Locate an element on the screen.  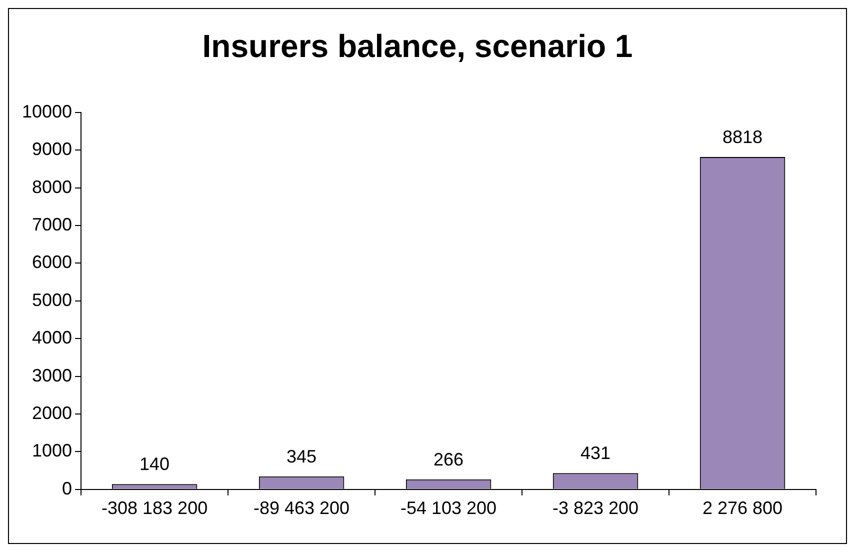
data-label: 345 is located at coordinates (301, 456).